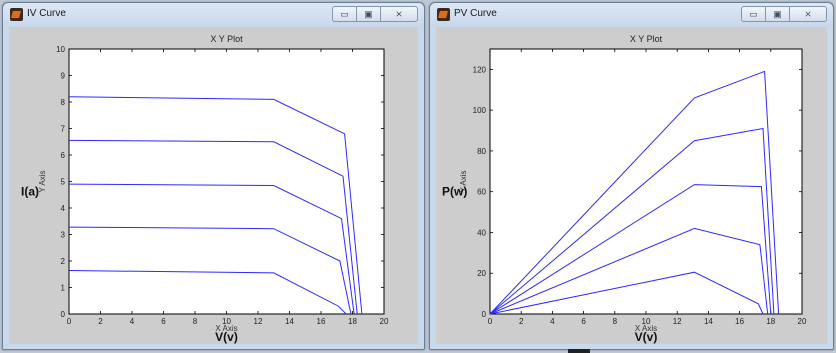 The width and height of the screenshot is (836, 353). Describe the element at coordinates (480, 110) in the screenshot. I see `y-tick-label: 100` at that location.